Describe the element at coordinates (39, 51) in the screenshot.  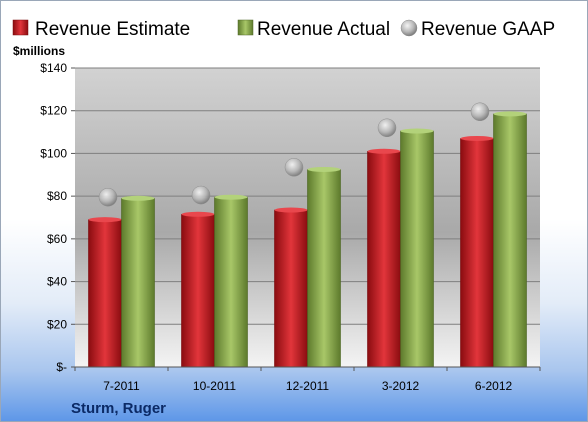
I see `y-axis-unit-label: $millions` at that location.